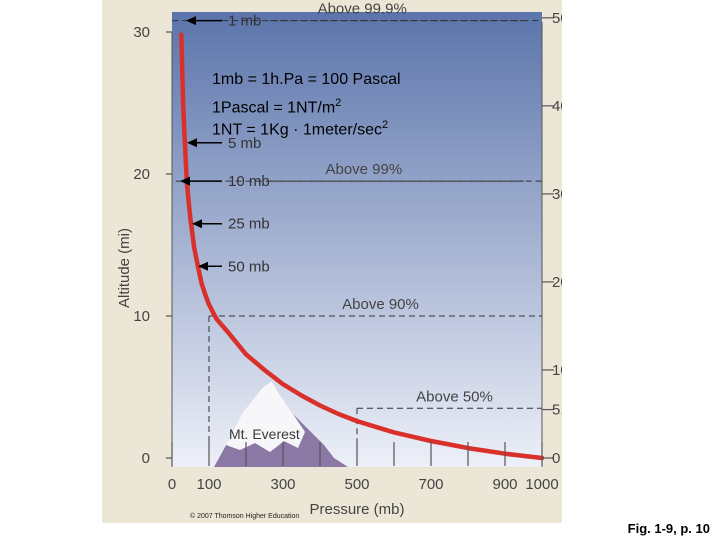  Describe the element at coordinates (264, 434) in the screenshot. I see `mountain-label: Mt. Everest` at that location.